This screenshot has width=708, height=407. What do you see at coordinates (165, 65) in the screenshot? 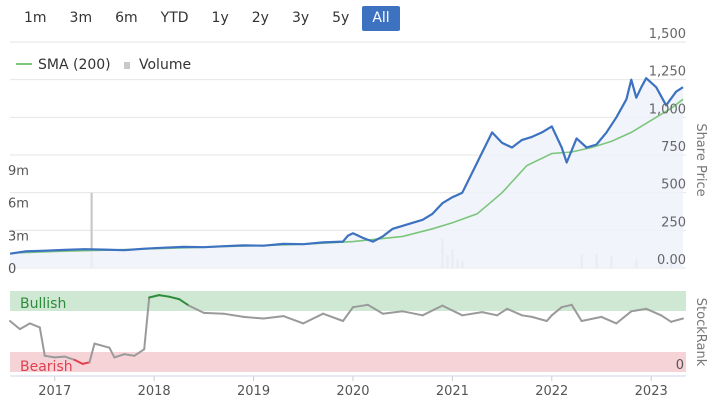
I see `volume-legend-label: Volume` at bounding box center [165, 65].